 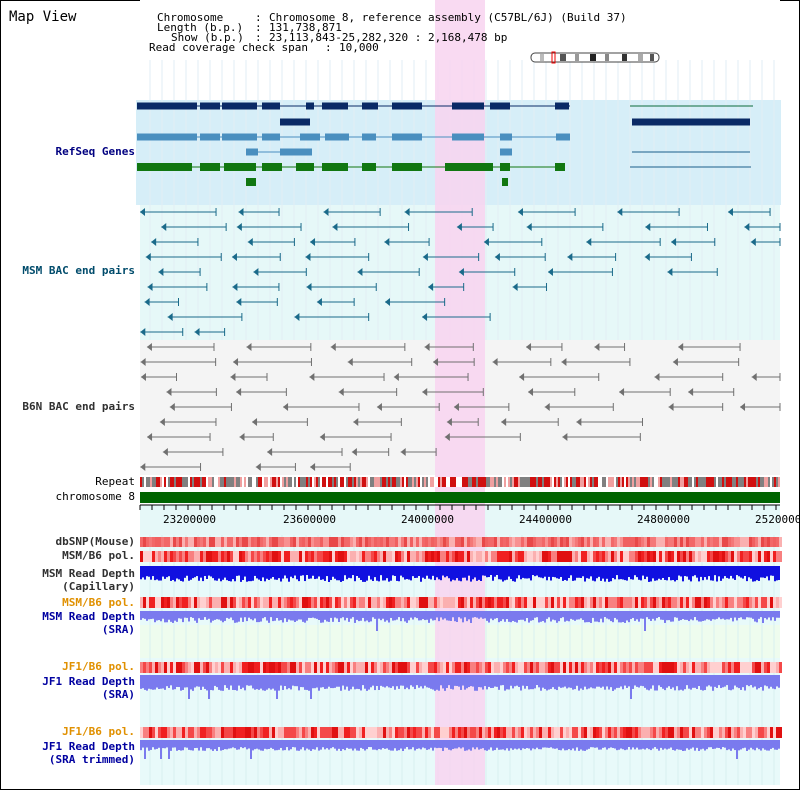 I want to click on track-label-msm-depth-sra-1: MSM Read Depth, so click(x=88, y=616).